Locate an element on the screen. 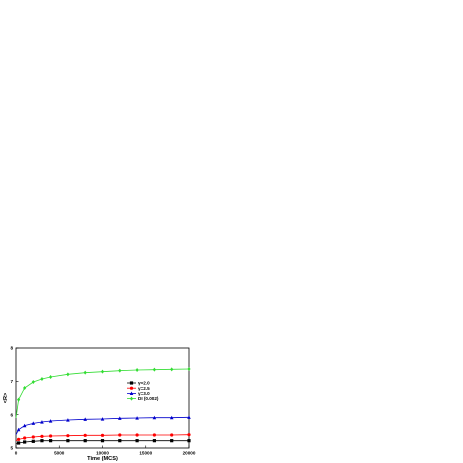  x-tick-label: 5000 is located at coordinates (59, 453).